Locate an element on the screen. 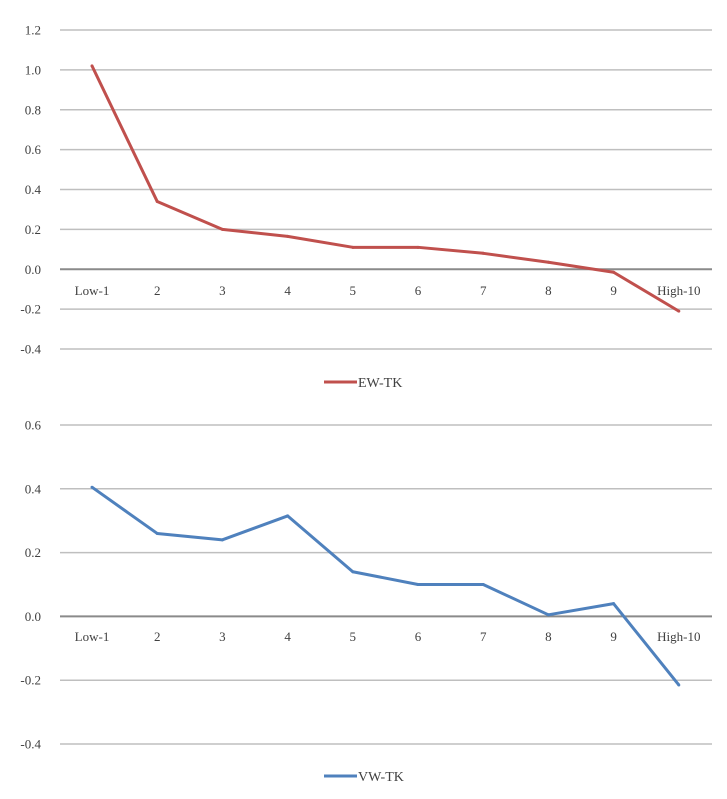 Image resolution: width=727 pixels, height=799 pixels. legend: VW-TK is located at coordinates (364, 777).